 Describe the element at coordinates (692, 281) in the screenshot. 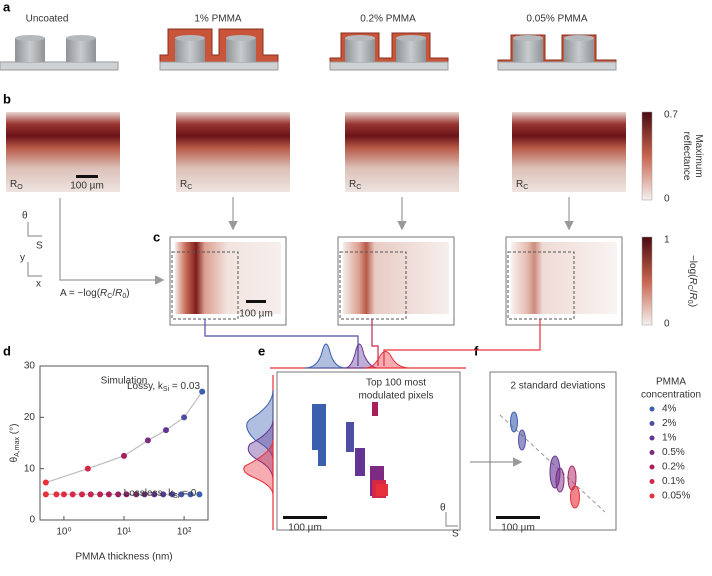

I see `colorbar-label: −log(RC/R0)` at that location.